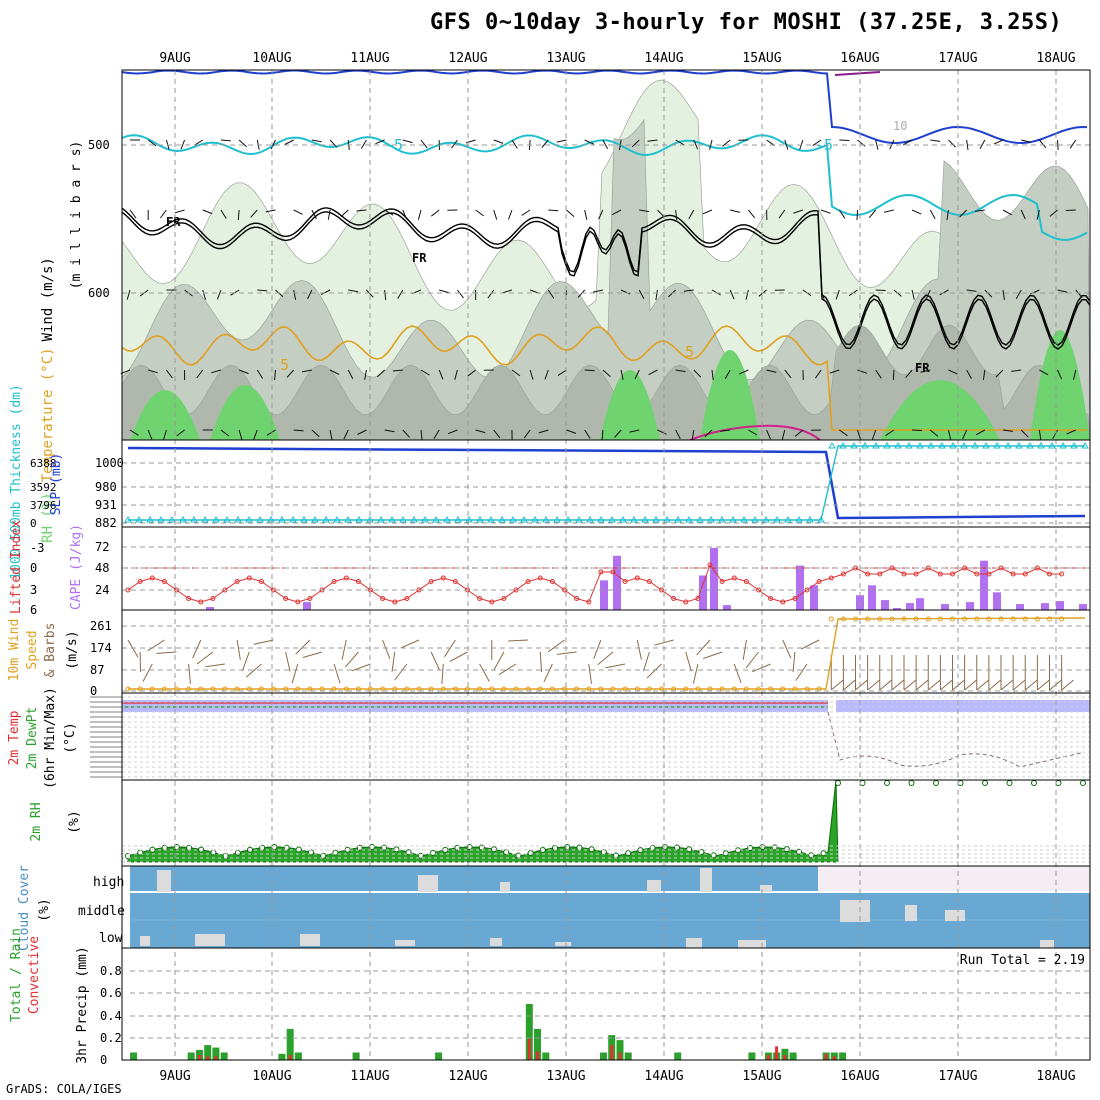  I want to click on wind10-speed-marker, so click(1062, 619).